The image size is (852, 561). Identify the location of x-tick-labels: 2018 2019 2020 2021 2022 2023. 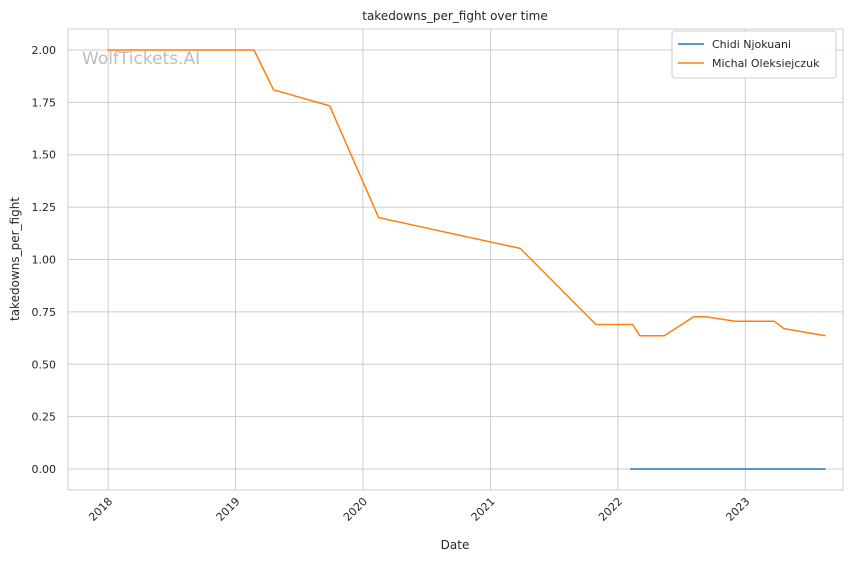
(419, 509).